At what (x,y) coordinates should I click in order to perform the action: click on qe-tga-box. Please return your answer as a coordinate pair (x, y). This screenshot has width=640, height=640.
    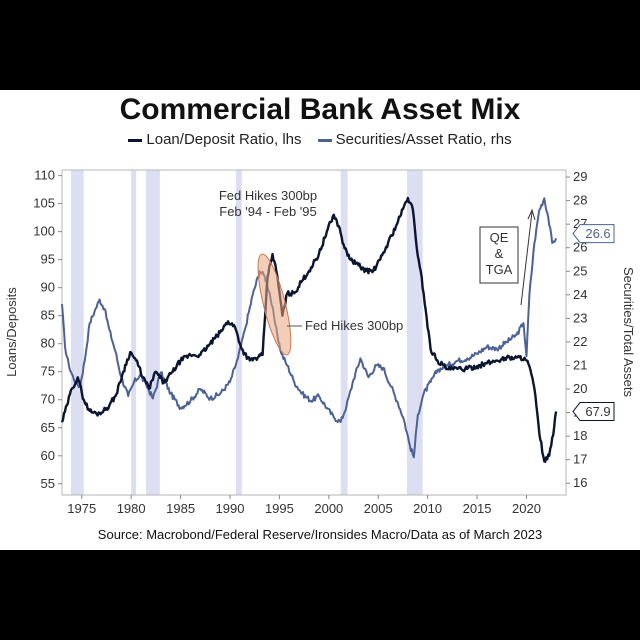
    Looking at the image, I should click on (499, 255).